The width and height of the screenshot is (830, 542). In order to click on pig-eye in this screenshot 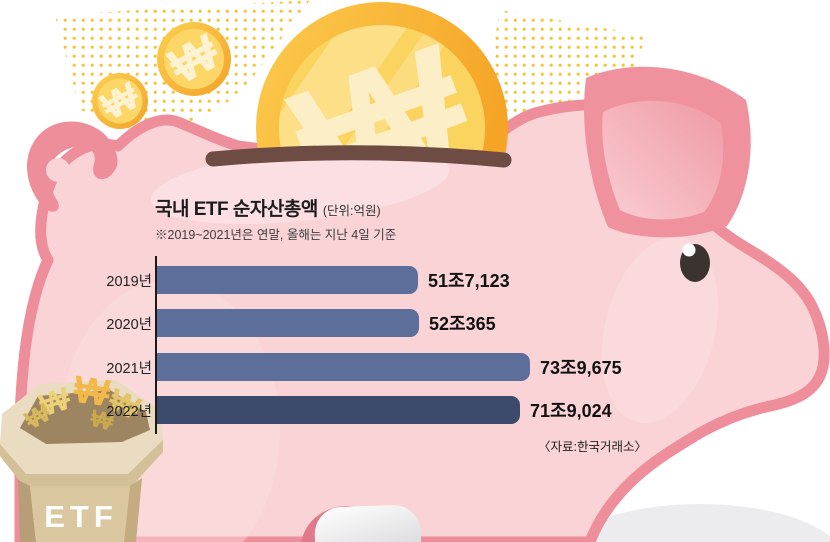, I will do `click(695, 262)`.